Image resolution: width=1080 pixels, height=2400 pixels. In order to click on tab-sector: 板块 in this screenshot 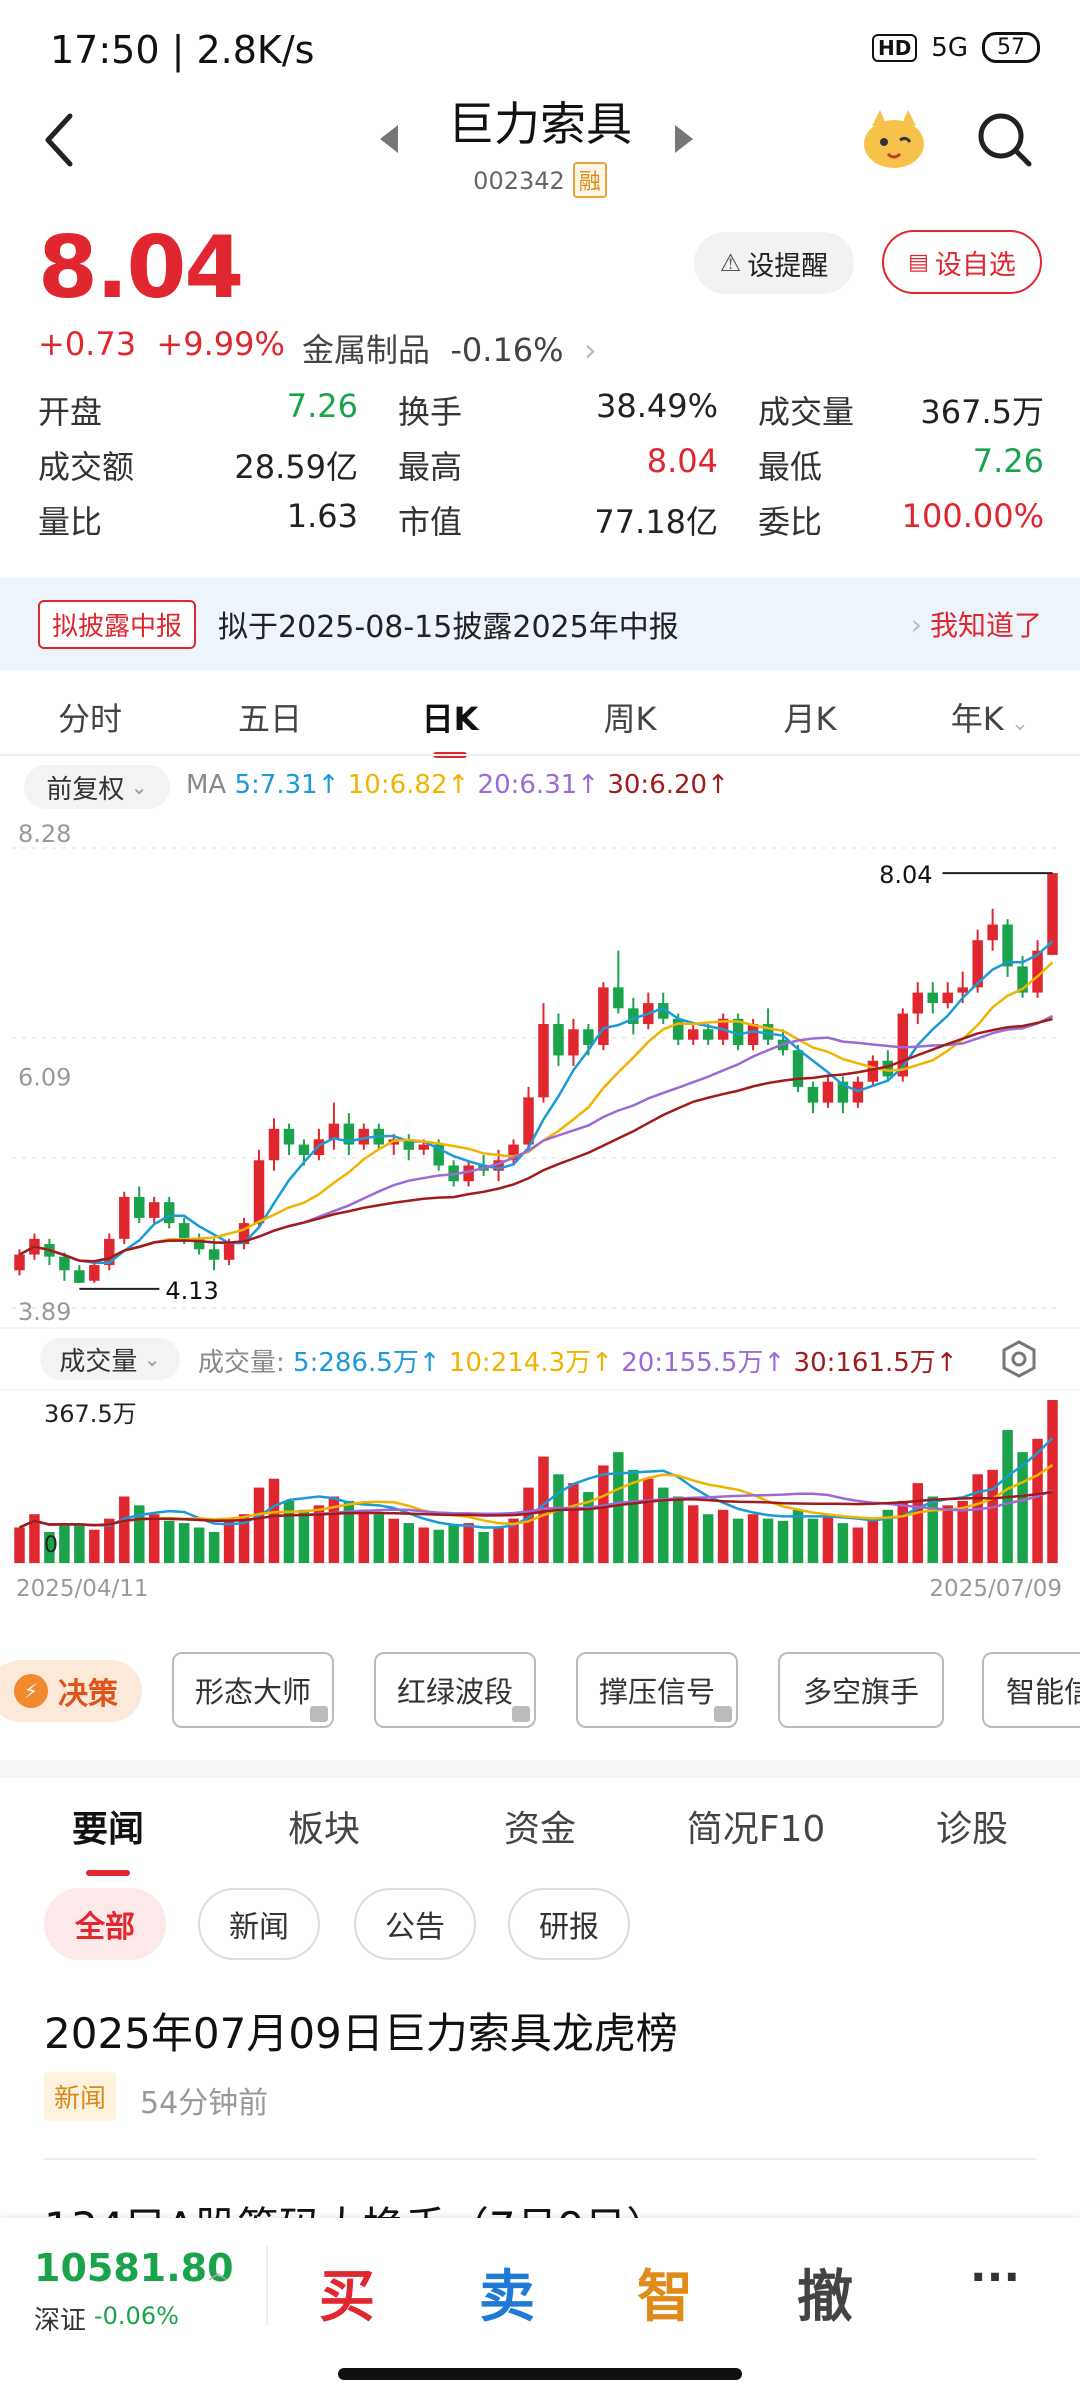, I will do `click(323, 1829)`.